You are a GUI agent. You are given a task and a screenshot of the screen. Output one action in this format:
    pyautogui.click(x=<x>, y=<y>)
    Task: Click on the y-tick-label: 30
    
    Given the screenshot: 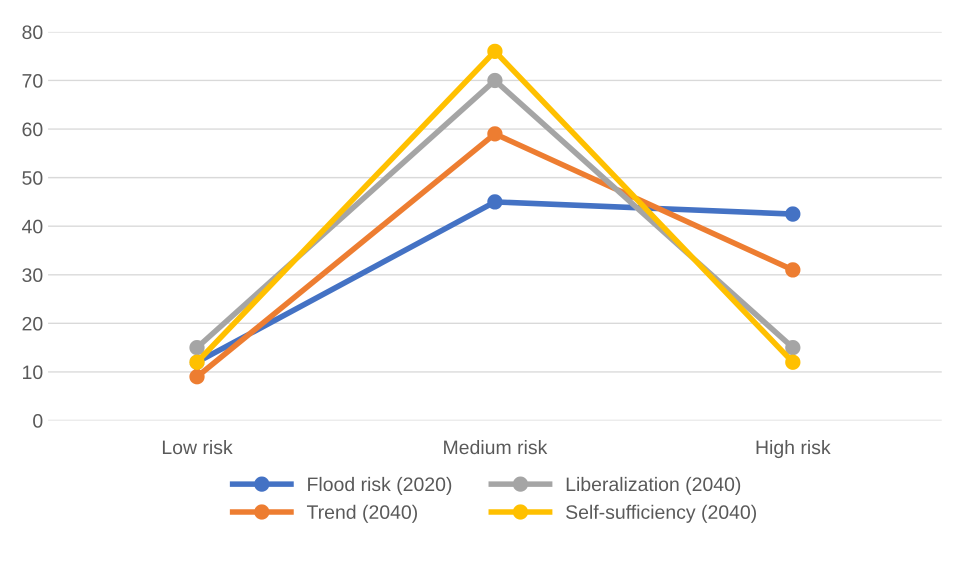 What is the action you would take?
    pyautogui.click(x=32, y=275)
    